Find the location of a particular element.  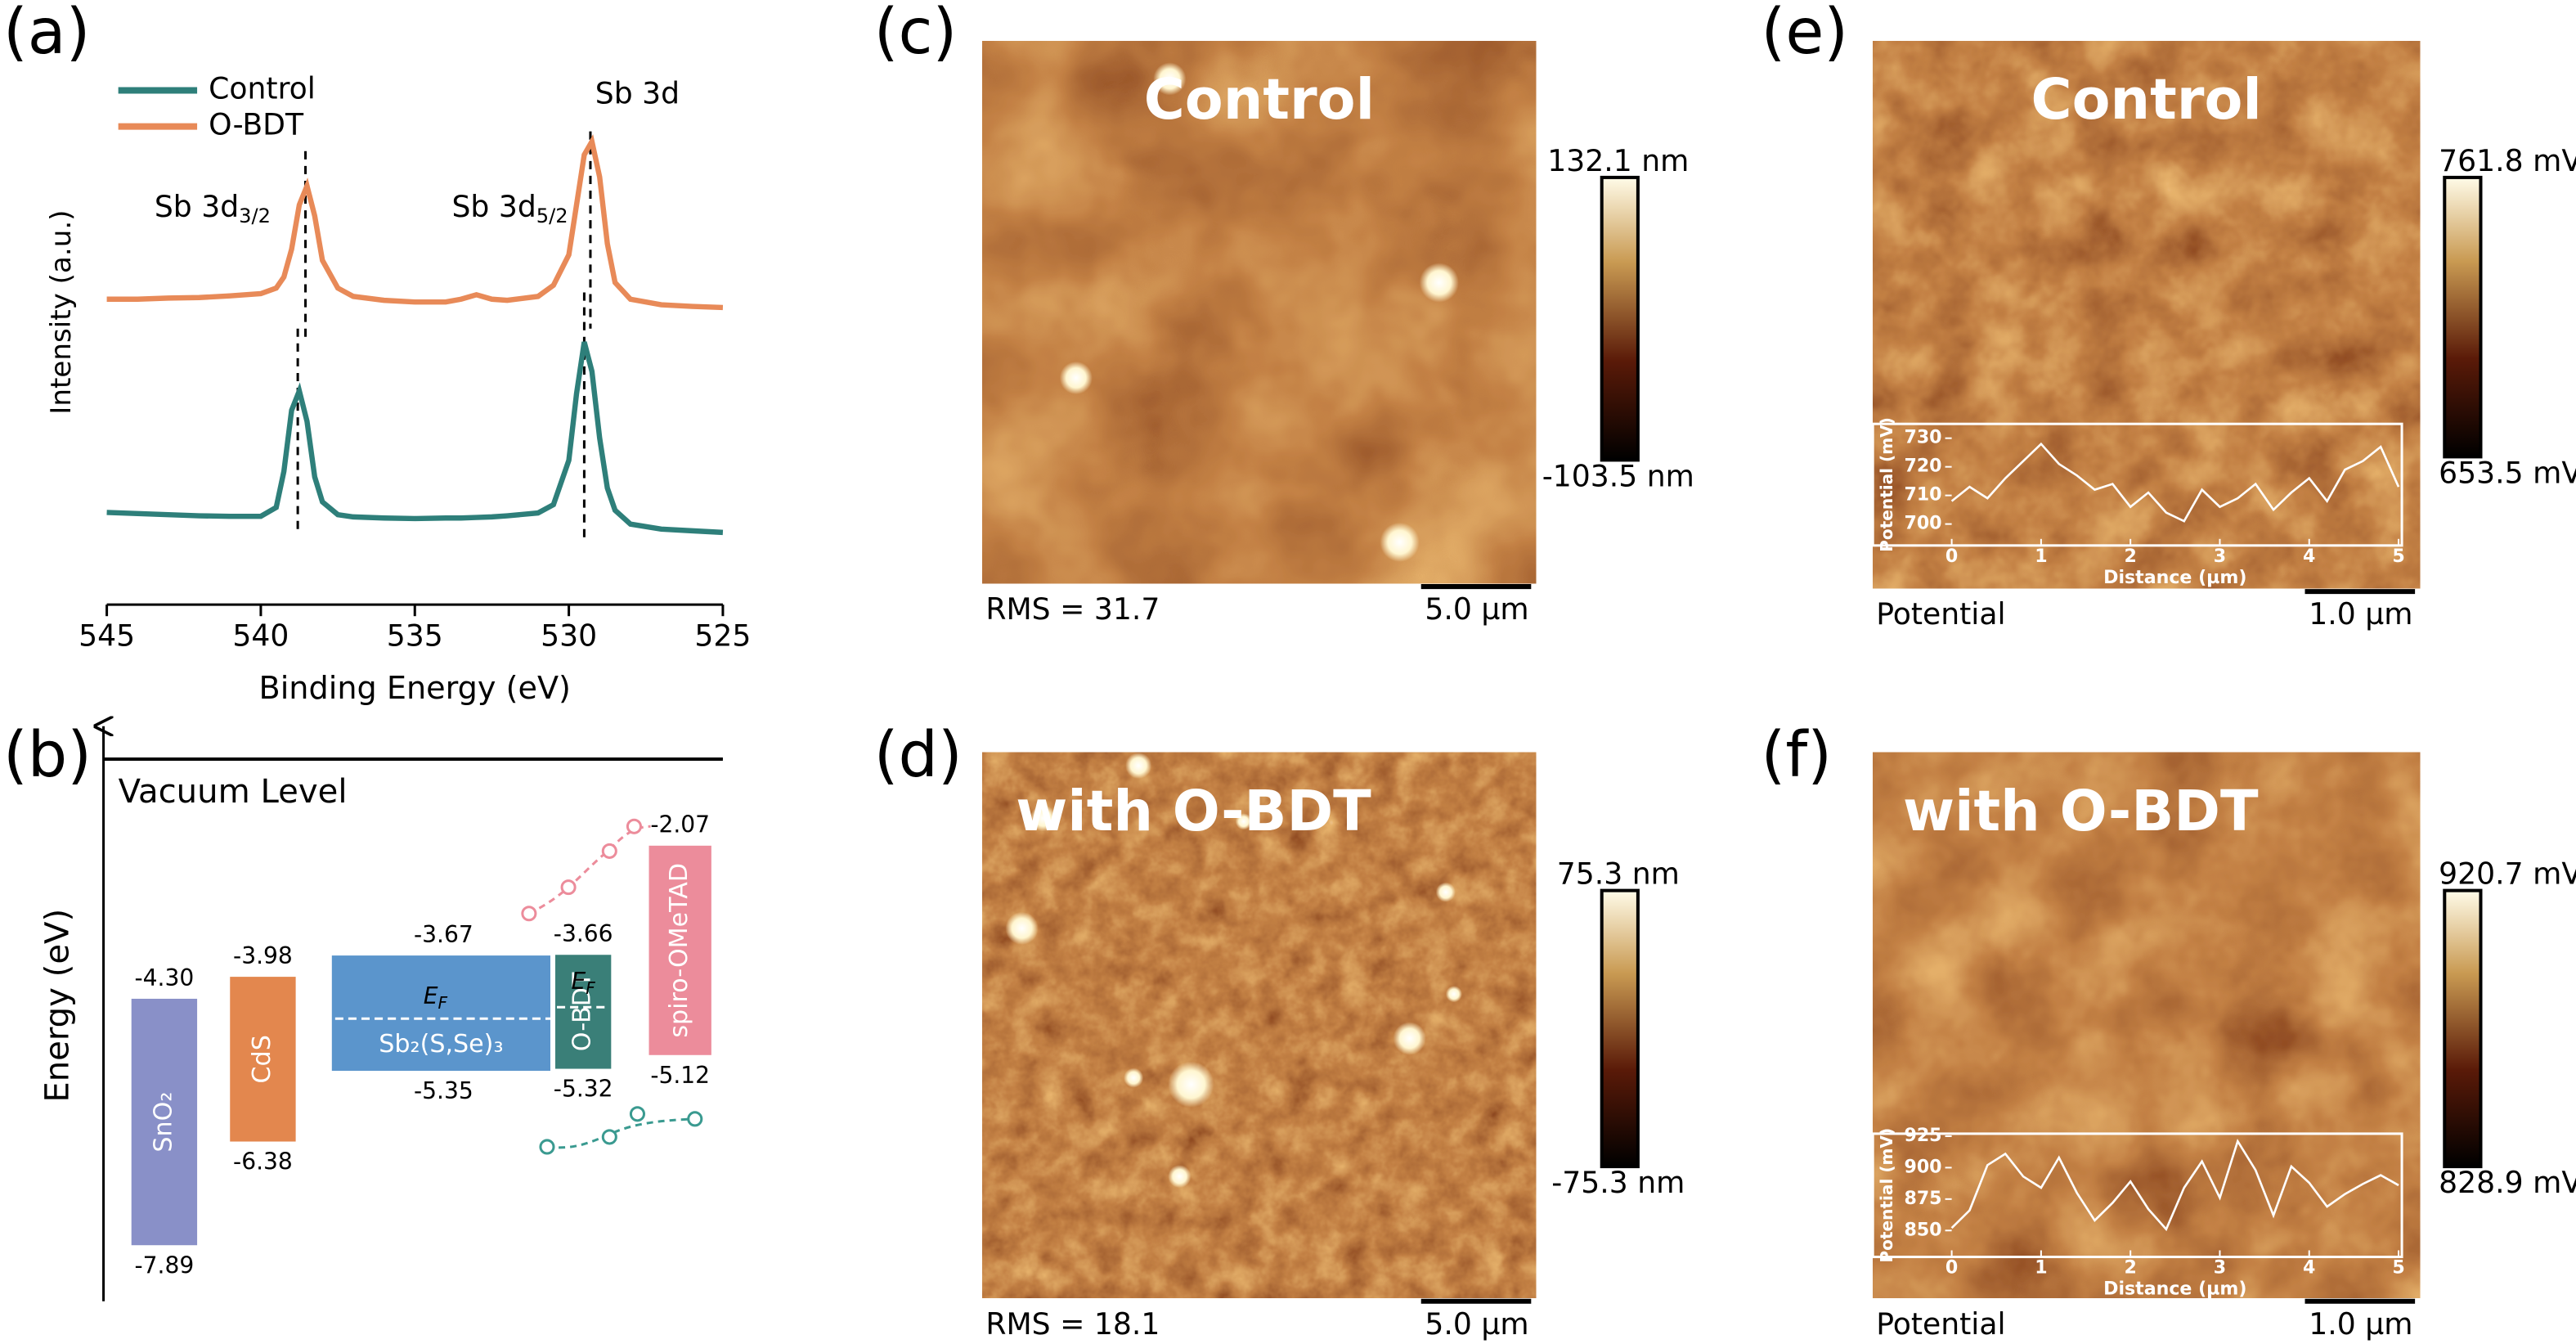

inset-y-tick-label: 875 is located at coordinates (1922, 1198).